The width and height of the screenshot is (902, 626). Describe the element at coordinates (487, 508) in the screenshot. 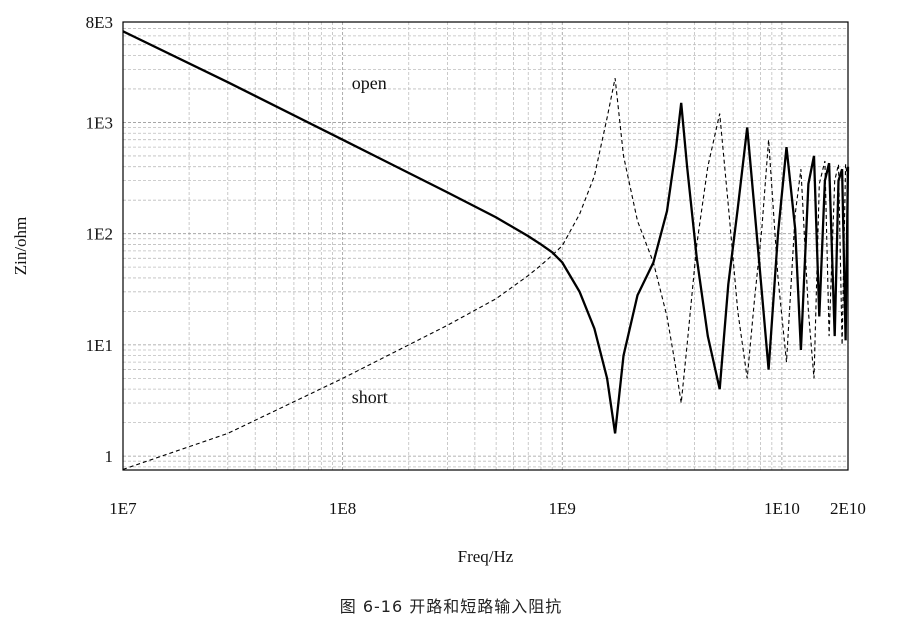

I see `x-tick-labels: 1E7 1E8 1E9 1E10 2E10` at that location.